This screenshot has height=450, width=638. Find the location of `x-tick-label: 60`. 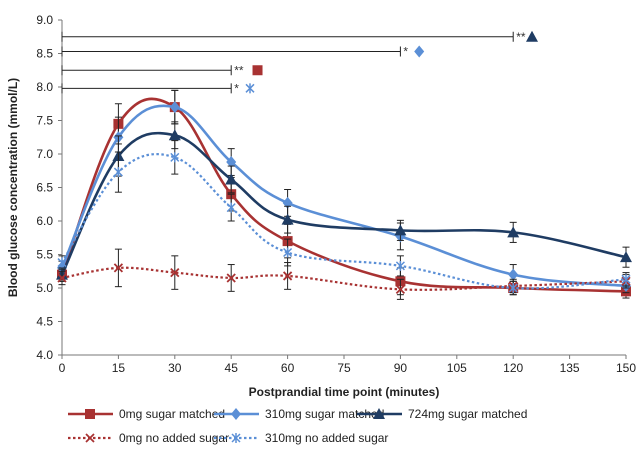

x-tick-label: 60 is located at coordinates (288, 368).